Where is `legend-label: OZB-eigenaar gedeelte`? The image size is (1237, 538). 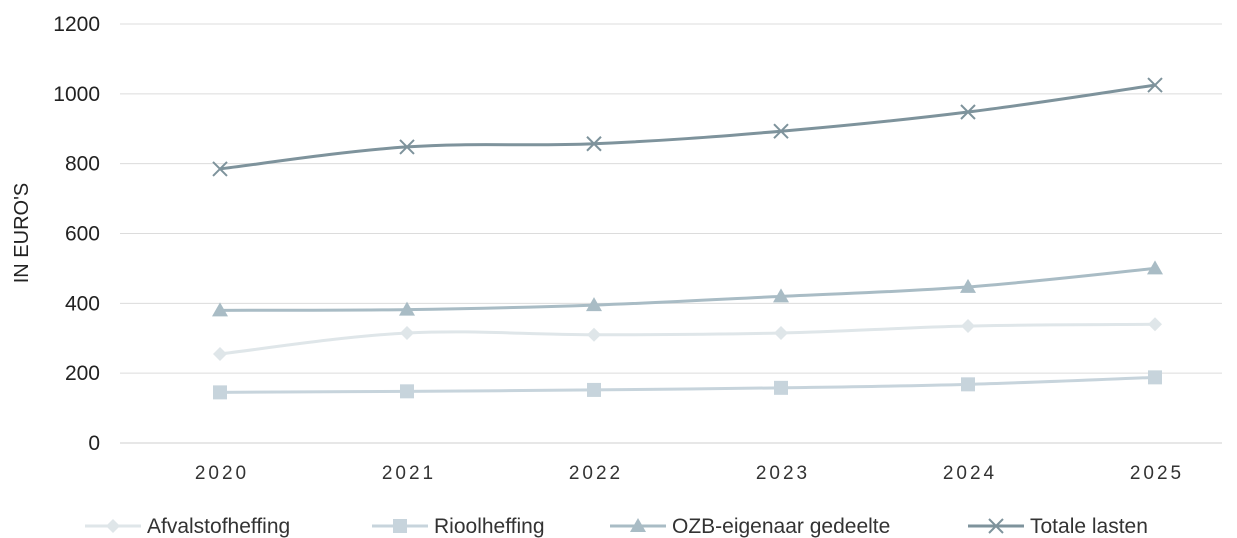
legend-label: OZB-eigenaar gedeelte is located at coordinates (781, 526).